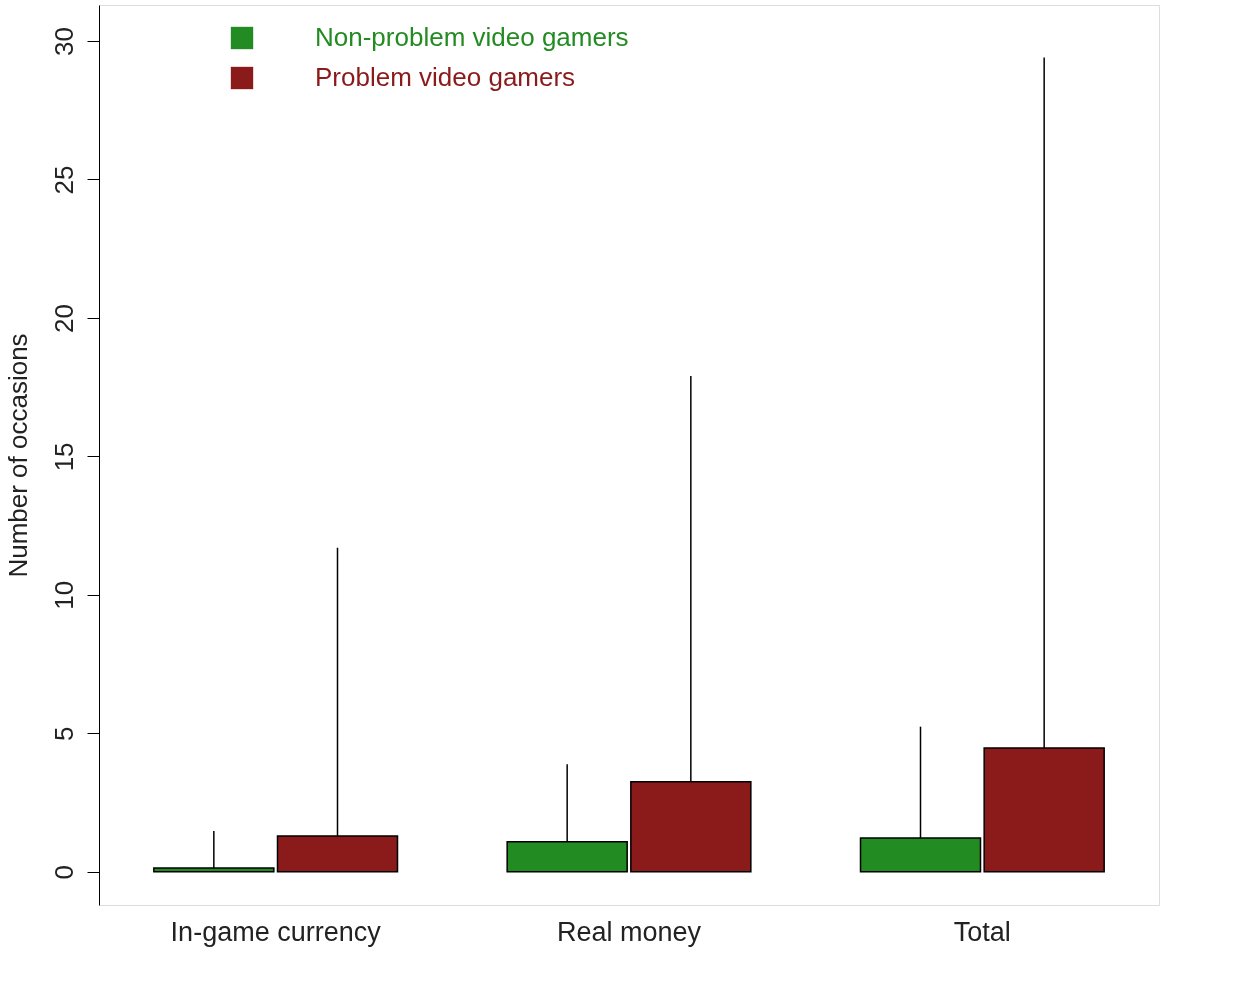 This screenshot has height=996, width=1257. What do you see at coordinates (445, 77) in the screenshot?
I see `legend-label: Problem video gamers` at bounding box center [445, 77].